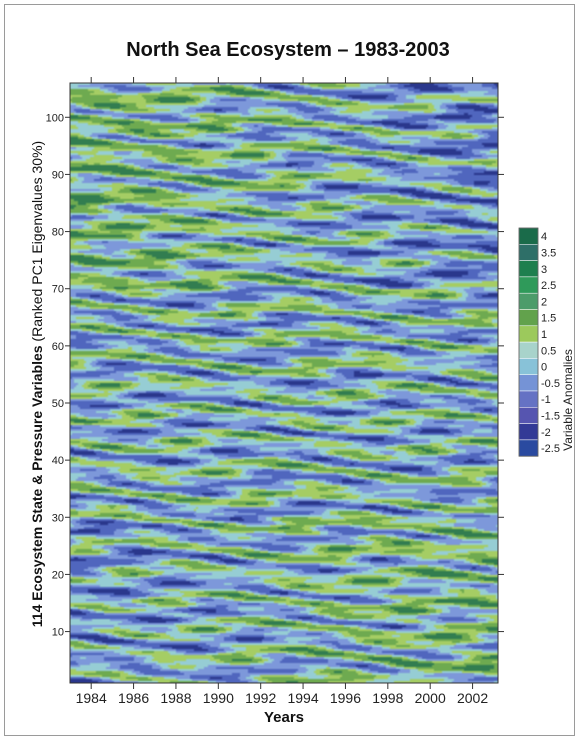  Describe the element at coordinates (345, 698) in the screenshot. I see `x-tick-label: 1996` at that location.